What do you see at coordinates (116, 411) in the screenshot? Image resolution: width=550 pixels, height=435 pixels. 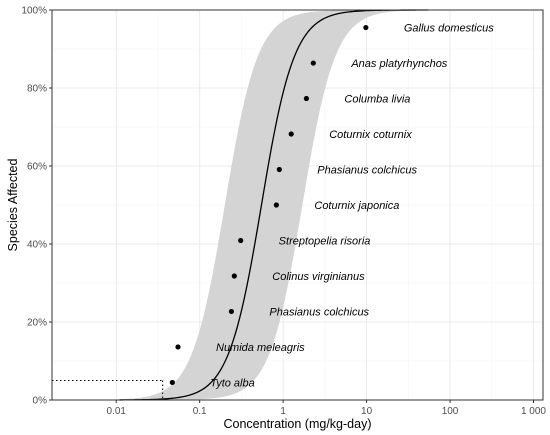 I see `x-tick-label: 0.01` at bounding box center [116, 411].